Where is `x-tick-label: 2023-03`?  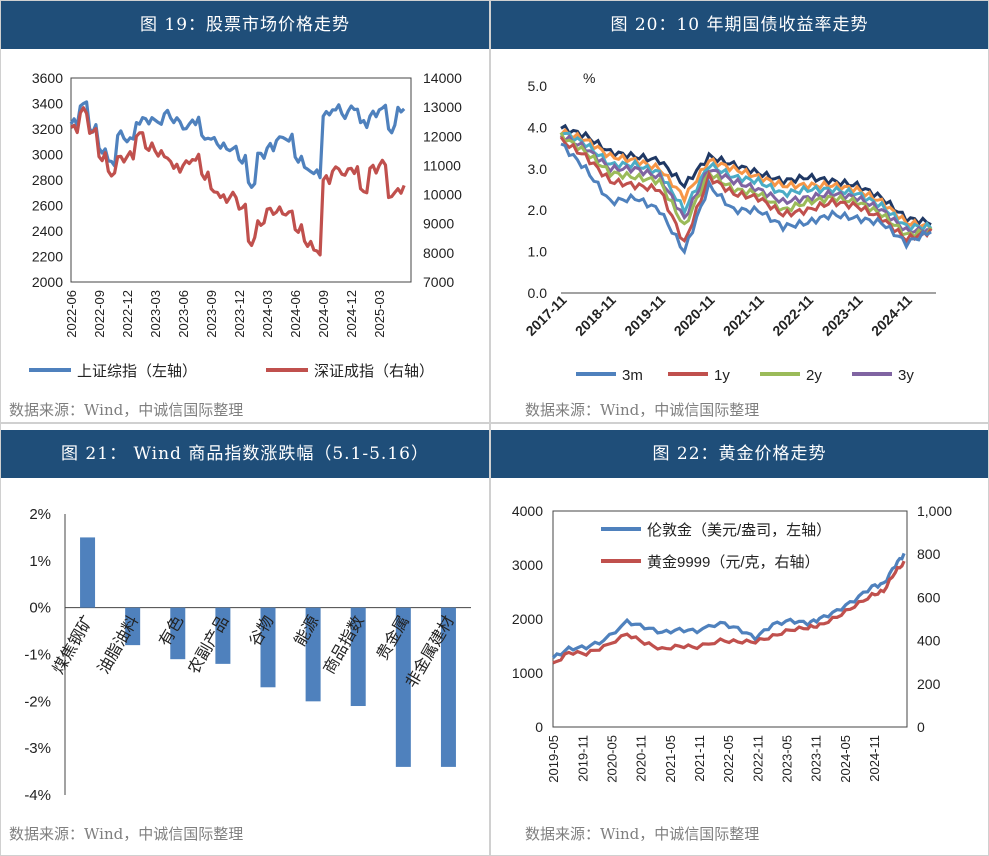
x-tick-label: 2023-03 is located at coordinates (155, 314).